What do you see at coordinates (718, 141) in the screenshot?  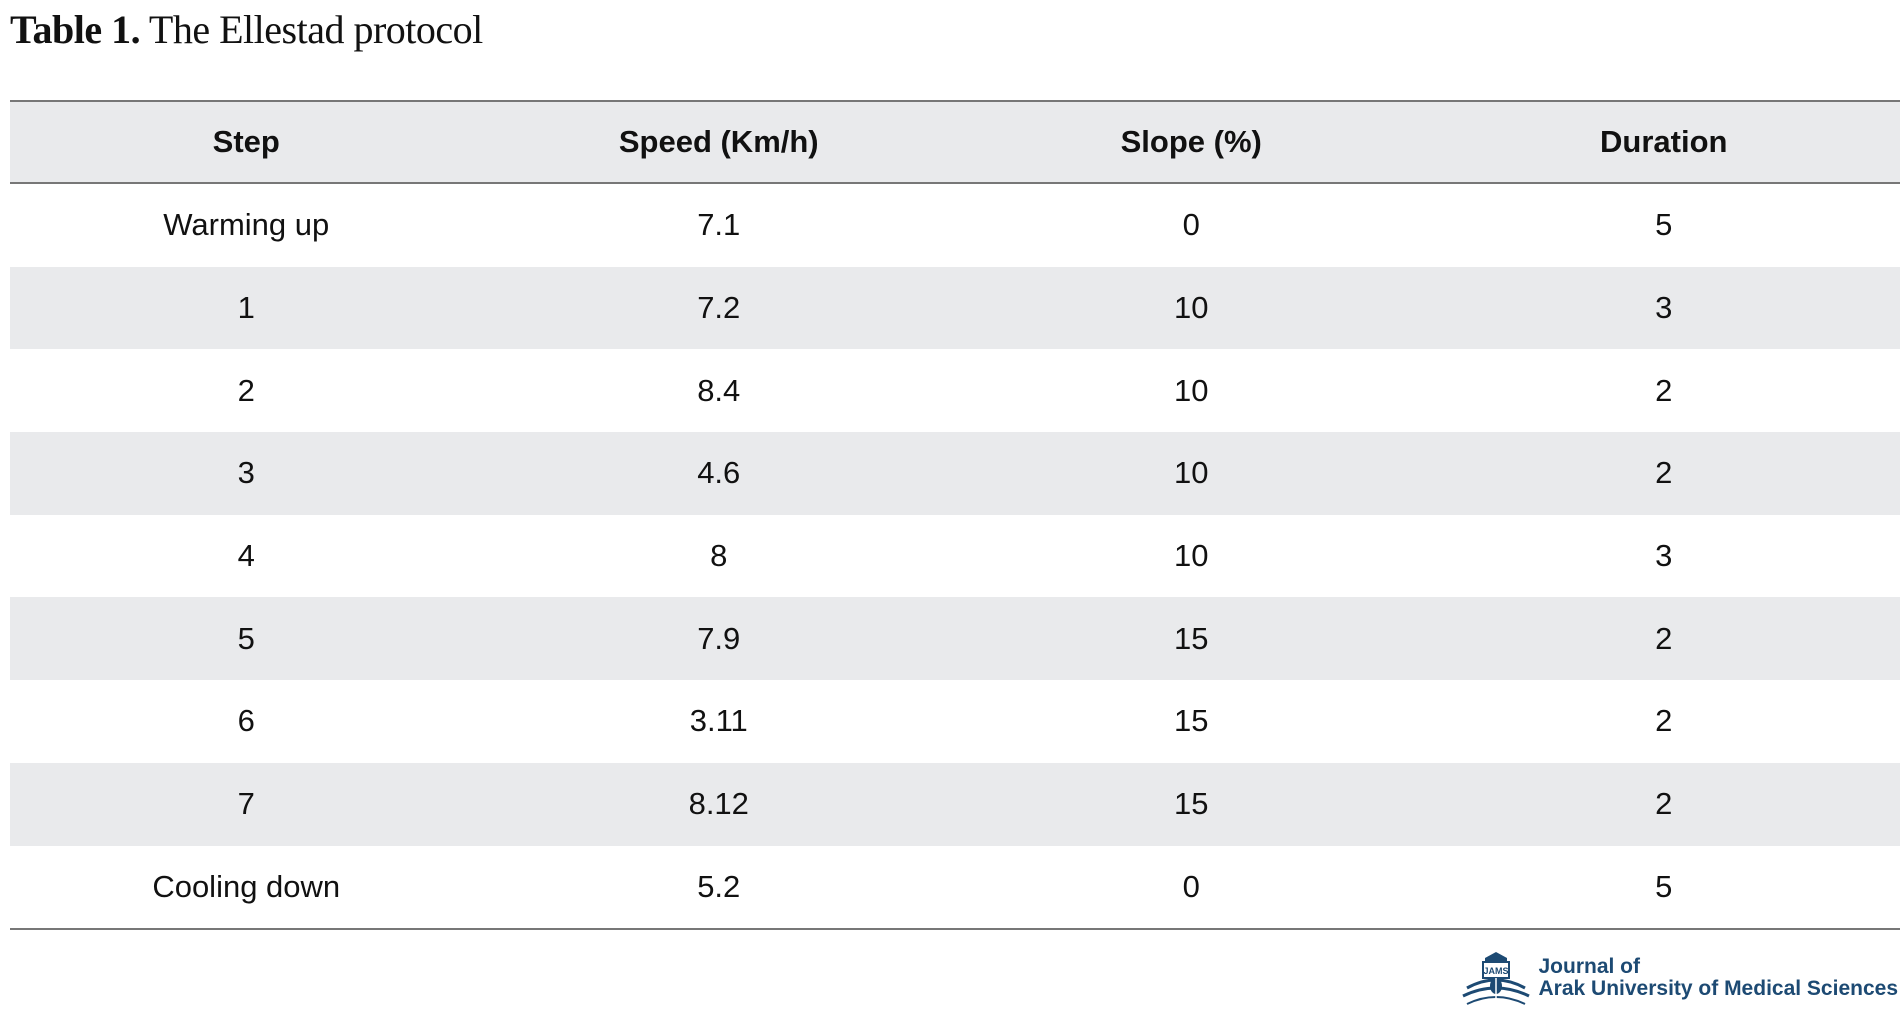 I see `column-header-speed: Speed (Km/h)` at bounding box center [718, 141].